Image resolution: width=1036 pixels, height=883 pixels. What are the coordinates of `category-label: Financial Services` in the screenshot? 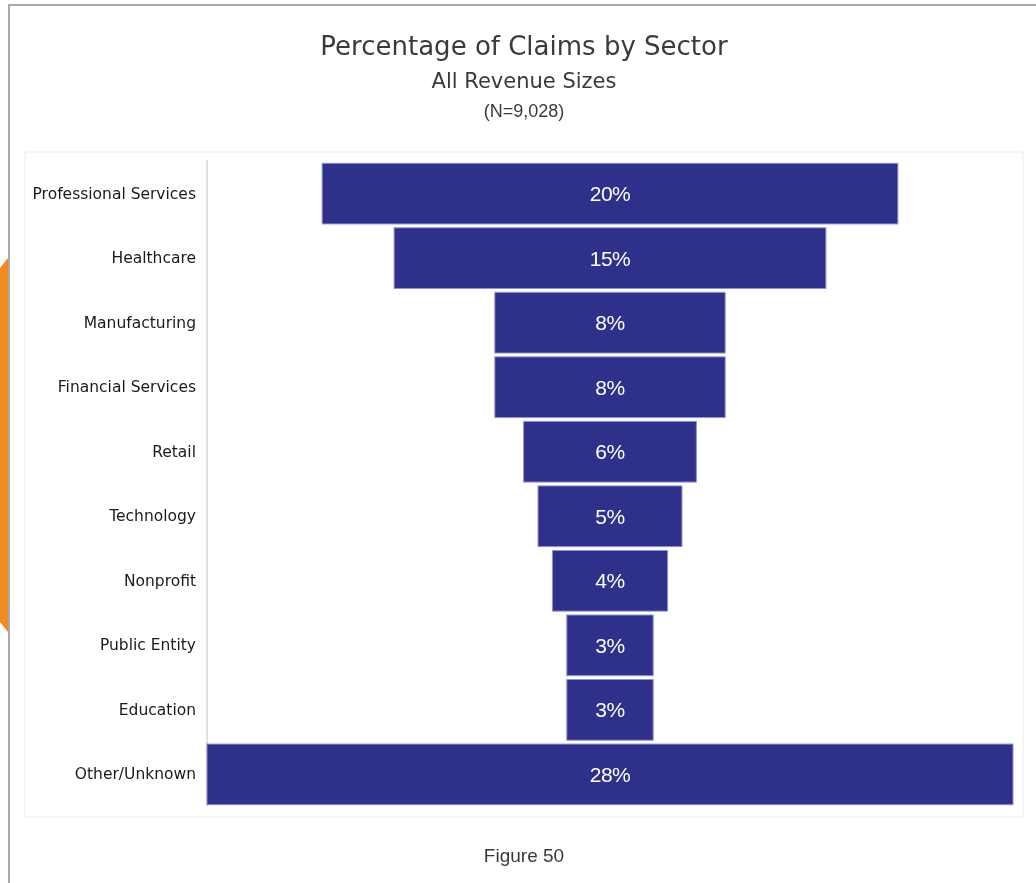 It's located at (126, 387).